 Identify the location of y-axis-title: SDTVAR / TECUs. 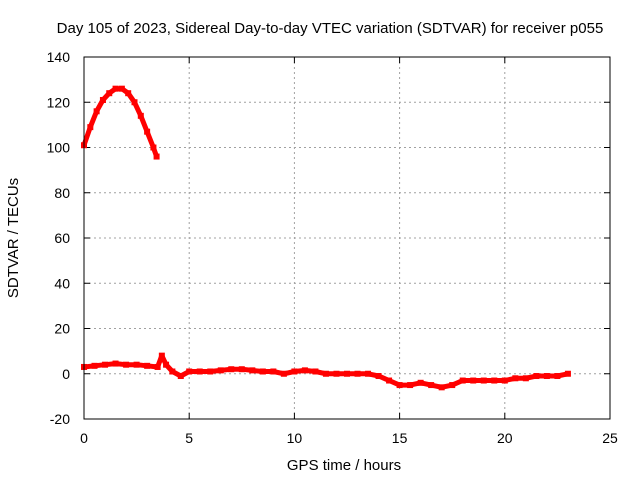
(13, 238).